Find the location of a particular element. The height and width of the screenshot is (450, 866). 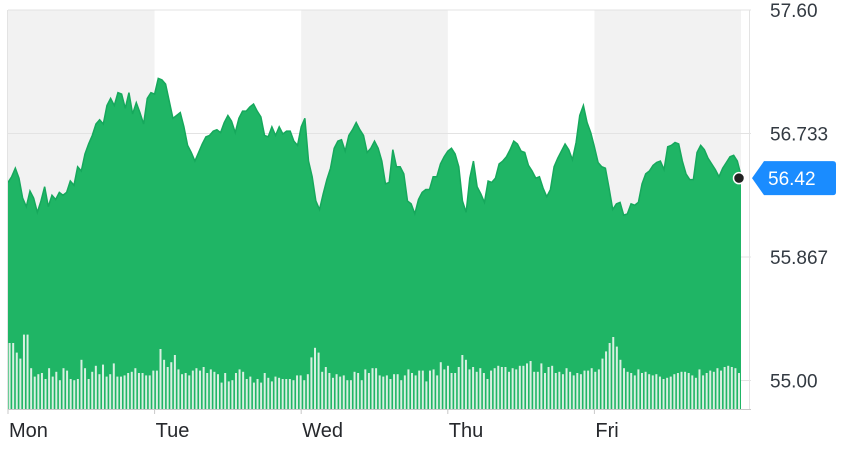

x-tick-label: Mon is located at coordinates (28, 431).